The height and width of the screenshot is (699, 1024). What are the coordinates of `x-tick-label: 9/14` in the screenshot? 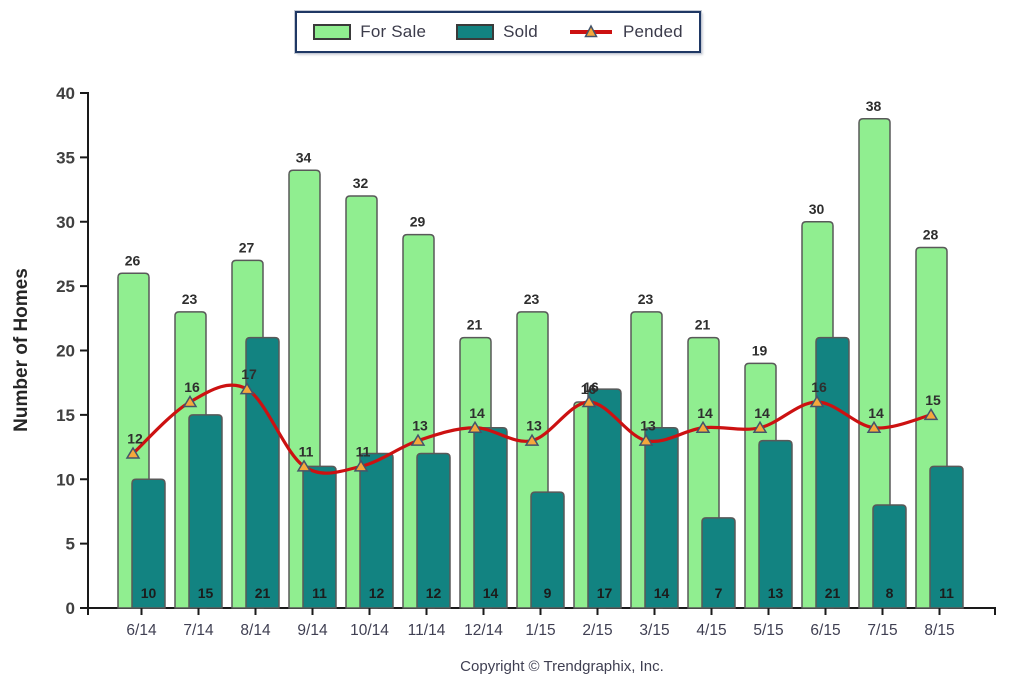 It's located at (312, 630).